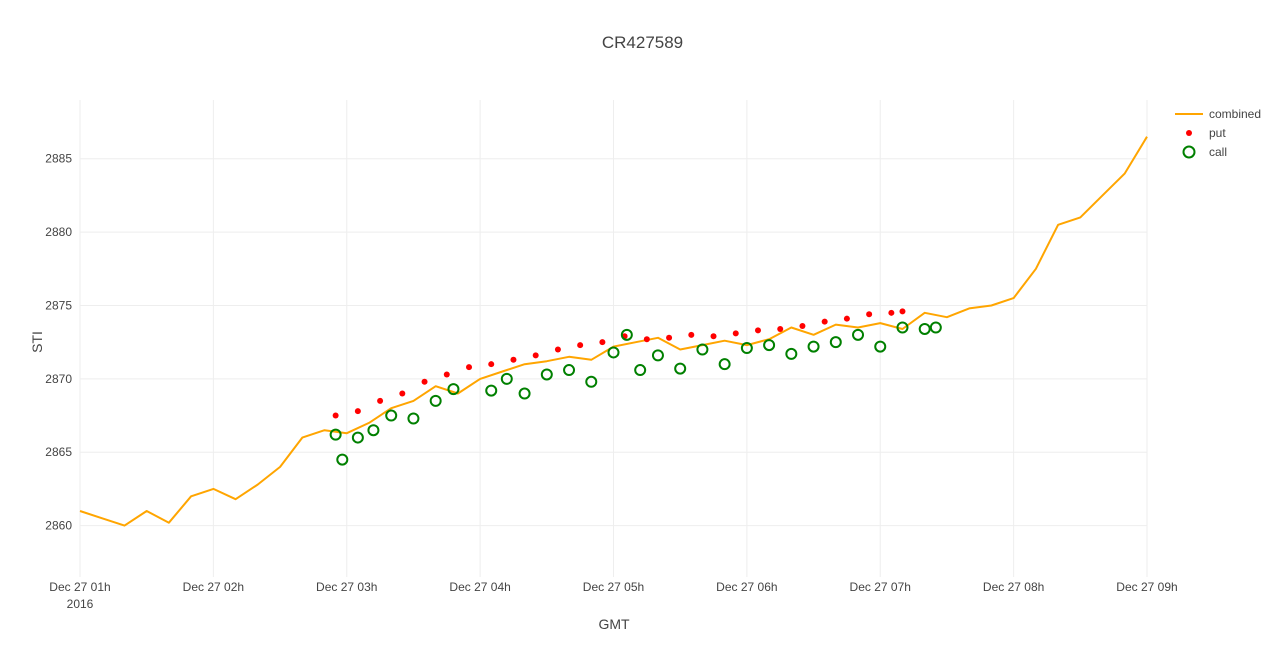 The image size is (1285, 657). Describe the element at coordinates (80, 604) in the screenshot. I see `x-tick-sublabel: 2016` at that location.